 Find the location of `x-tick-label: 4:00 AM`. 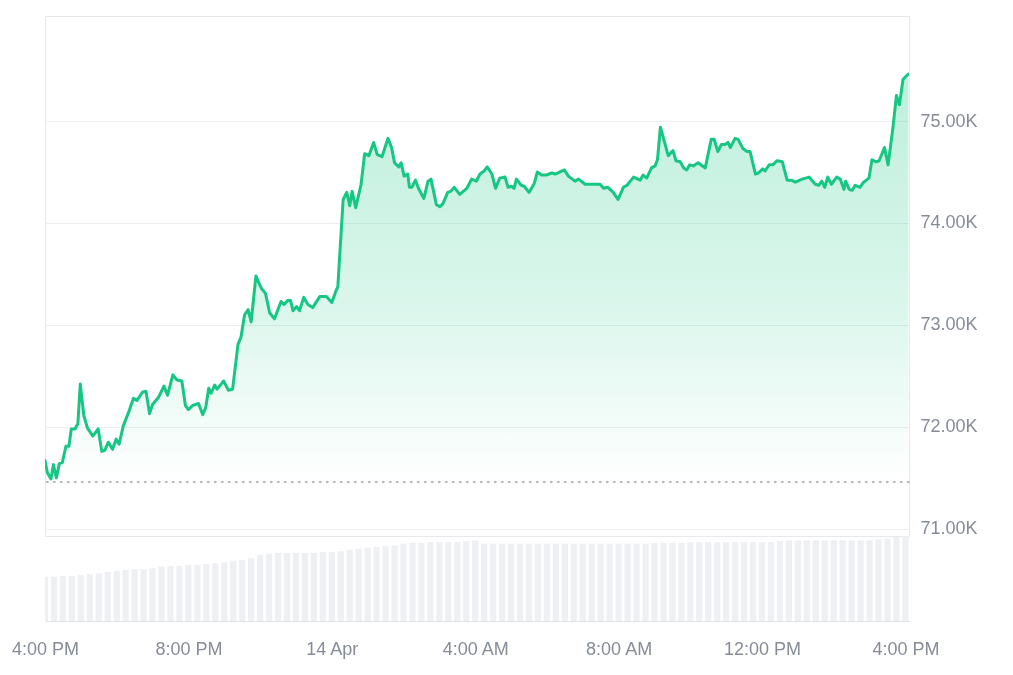

x-tick-label: 4:00 AM is located at coordinates (475, 648).